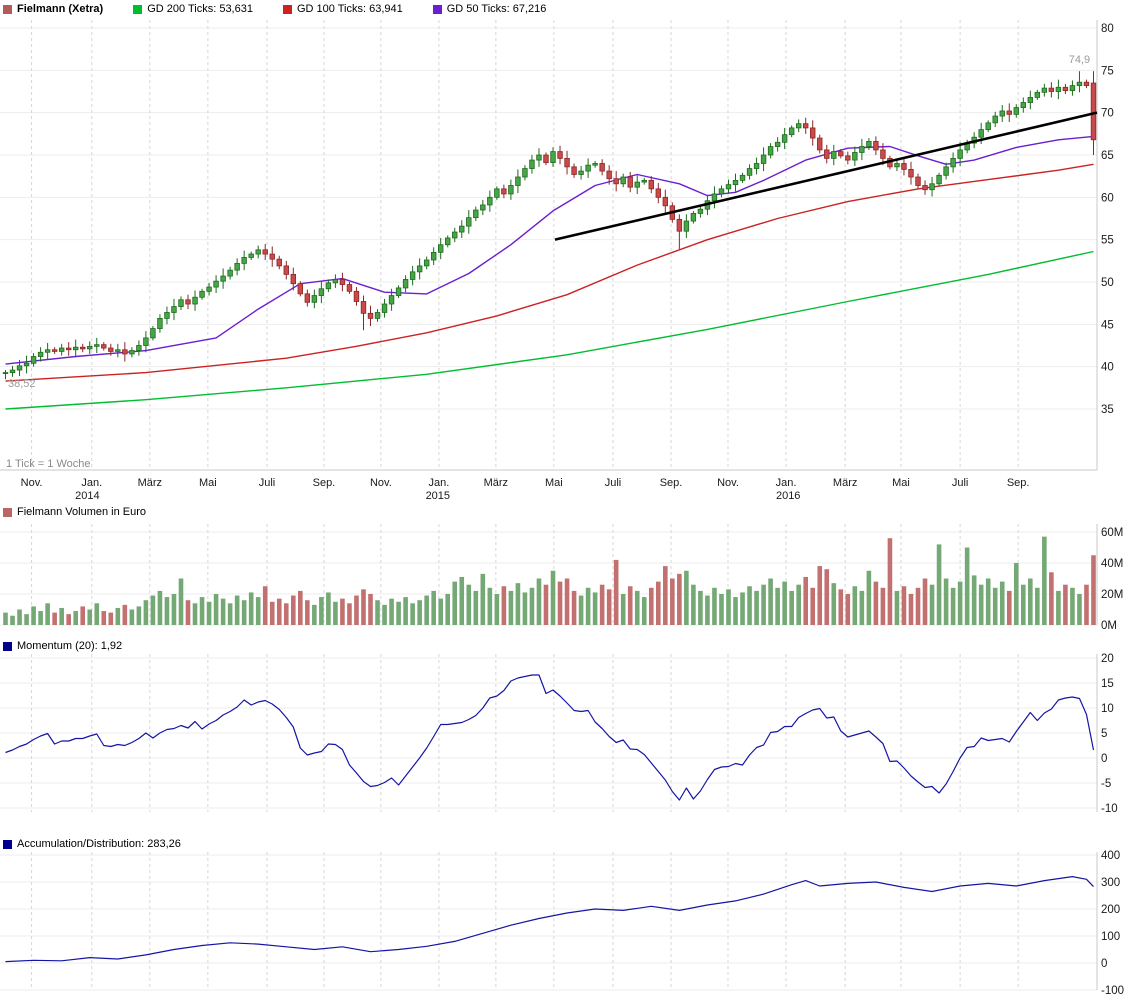  I want to click on svg-text: 1 Tick = 1 Woche, so click(48, 464).